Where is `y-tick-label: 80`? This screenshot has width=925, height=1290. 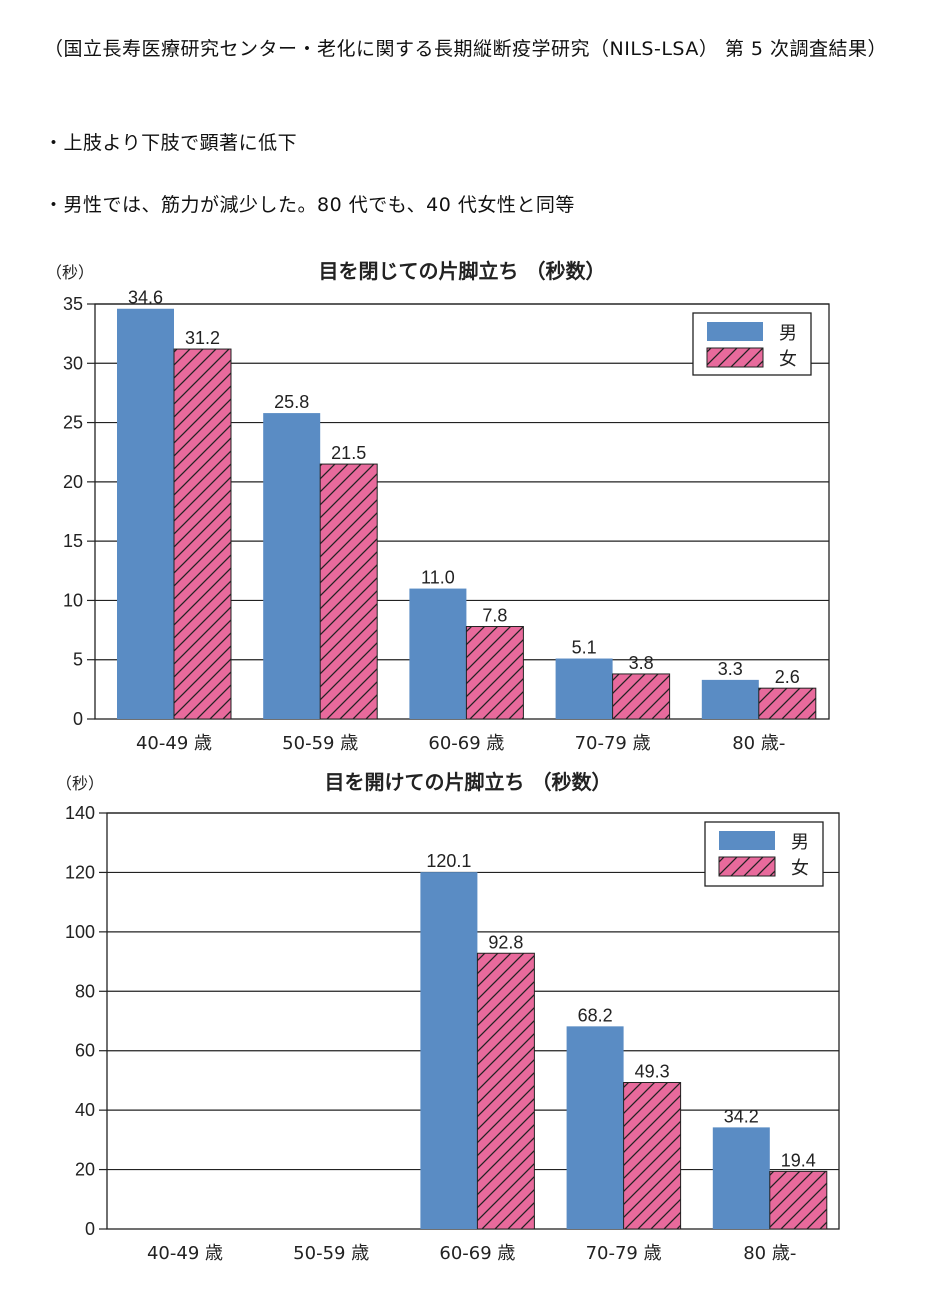
y-tick-label: 80 is located at coordinates (85, 991).